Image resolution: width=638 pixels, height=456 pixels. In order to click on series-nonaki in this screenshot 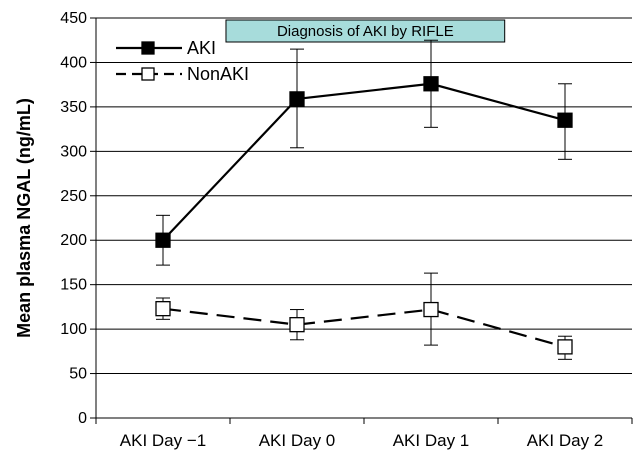, I will do `click(364, 316)`.